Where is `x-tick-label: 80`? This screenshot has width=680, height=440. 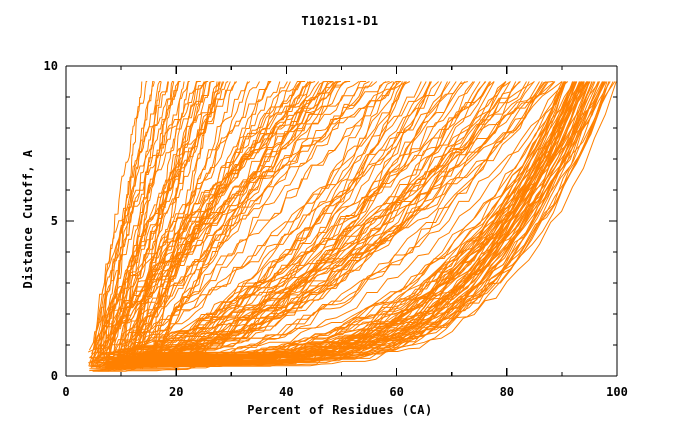
x-tick-label: 80 is located at coordinates (507, 392).